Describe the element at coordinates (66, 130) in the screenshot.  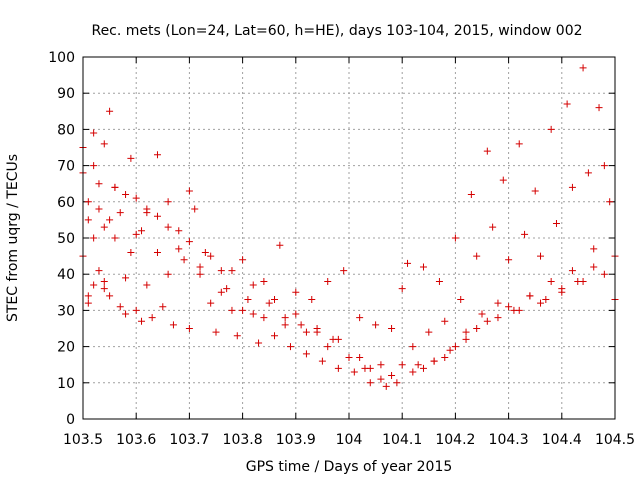
I see `y-tick-label: 80` at that location.